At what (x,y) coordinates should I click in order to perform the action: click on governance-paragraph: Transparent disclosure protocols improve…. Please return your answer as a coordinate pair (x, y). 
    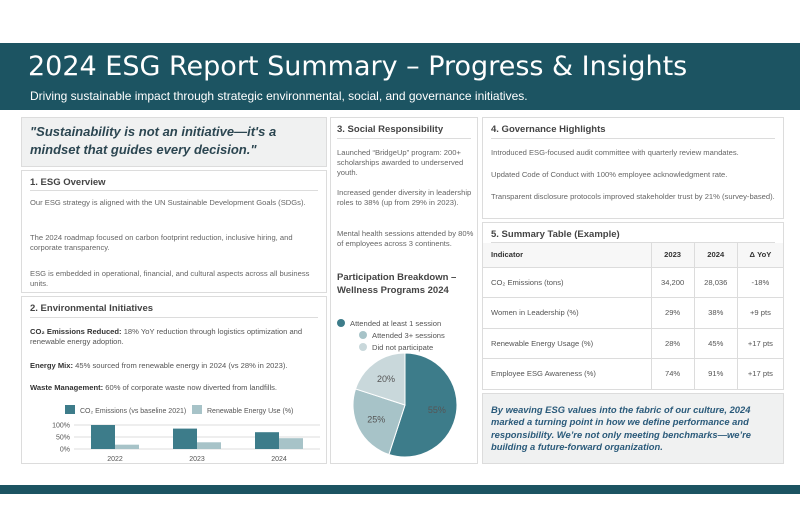
    Looking at the image, I should click on (633, 196).